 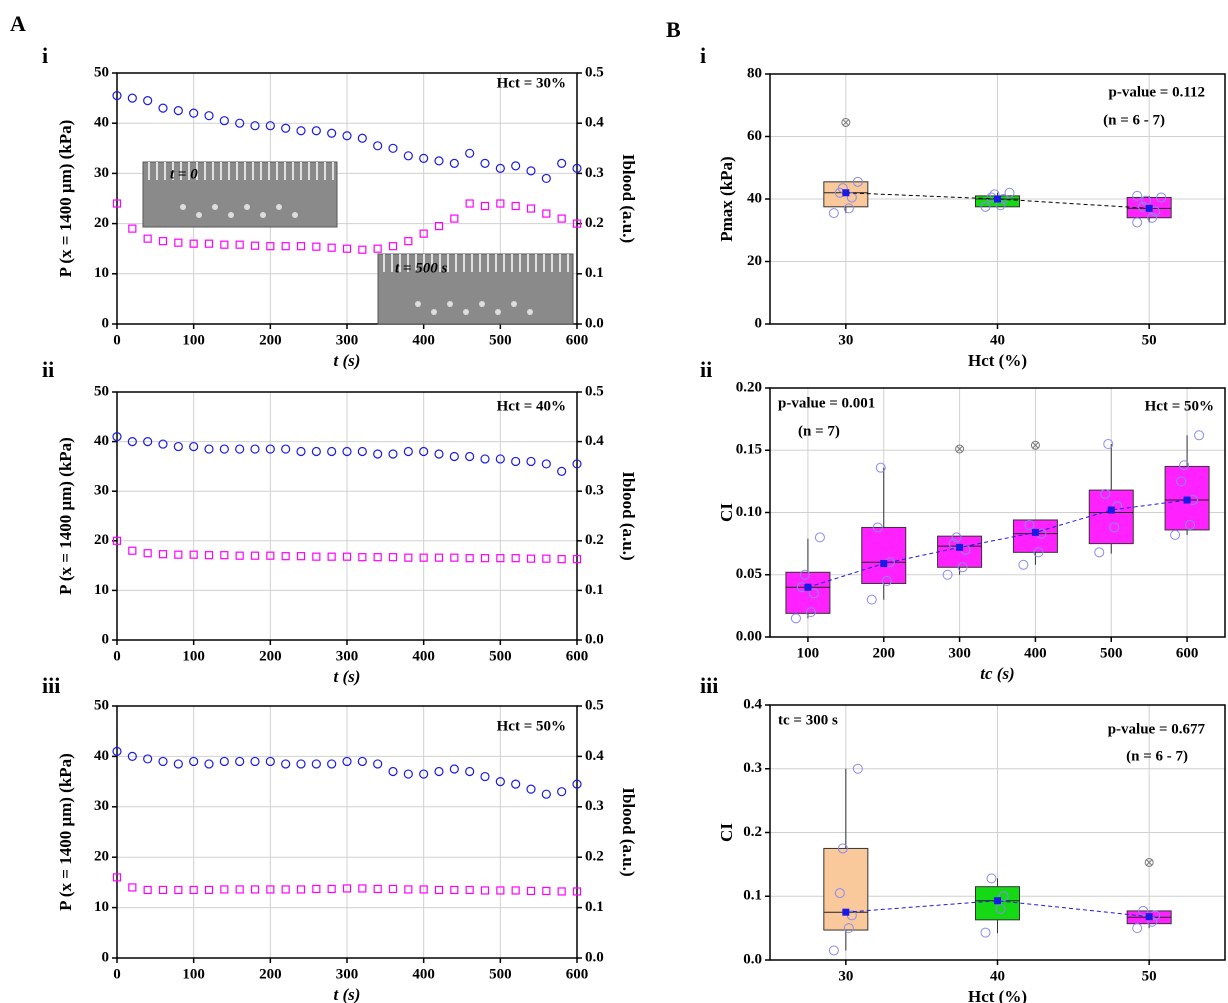 What do you see at coordinates (749, 387) in the screenshot?
I see `y-tick-label: 0.20` at bounding box center [749, 387].